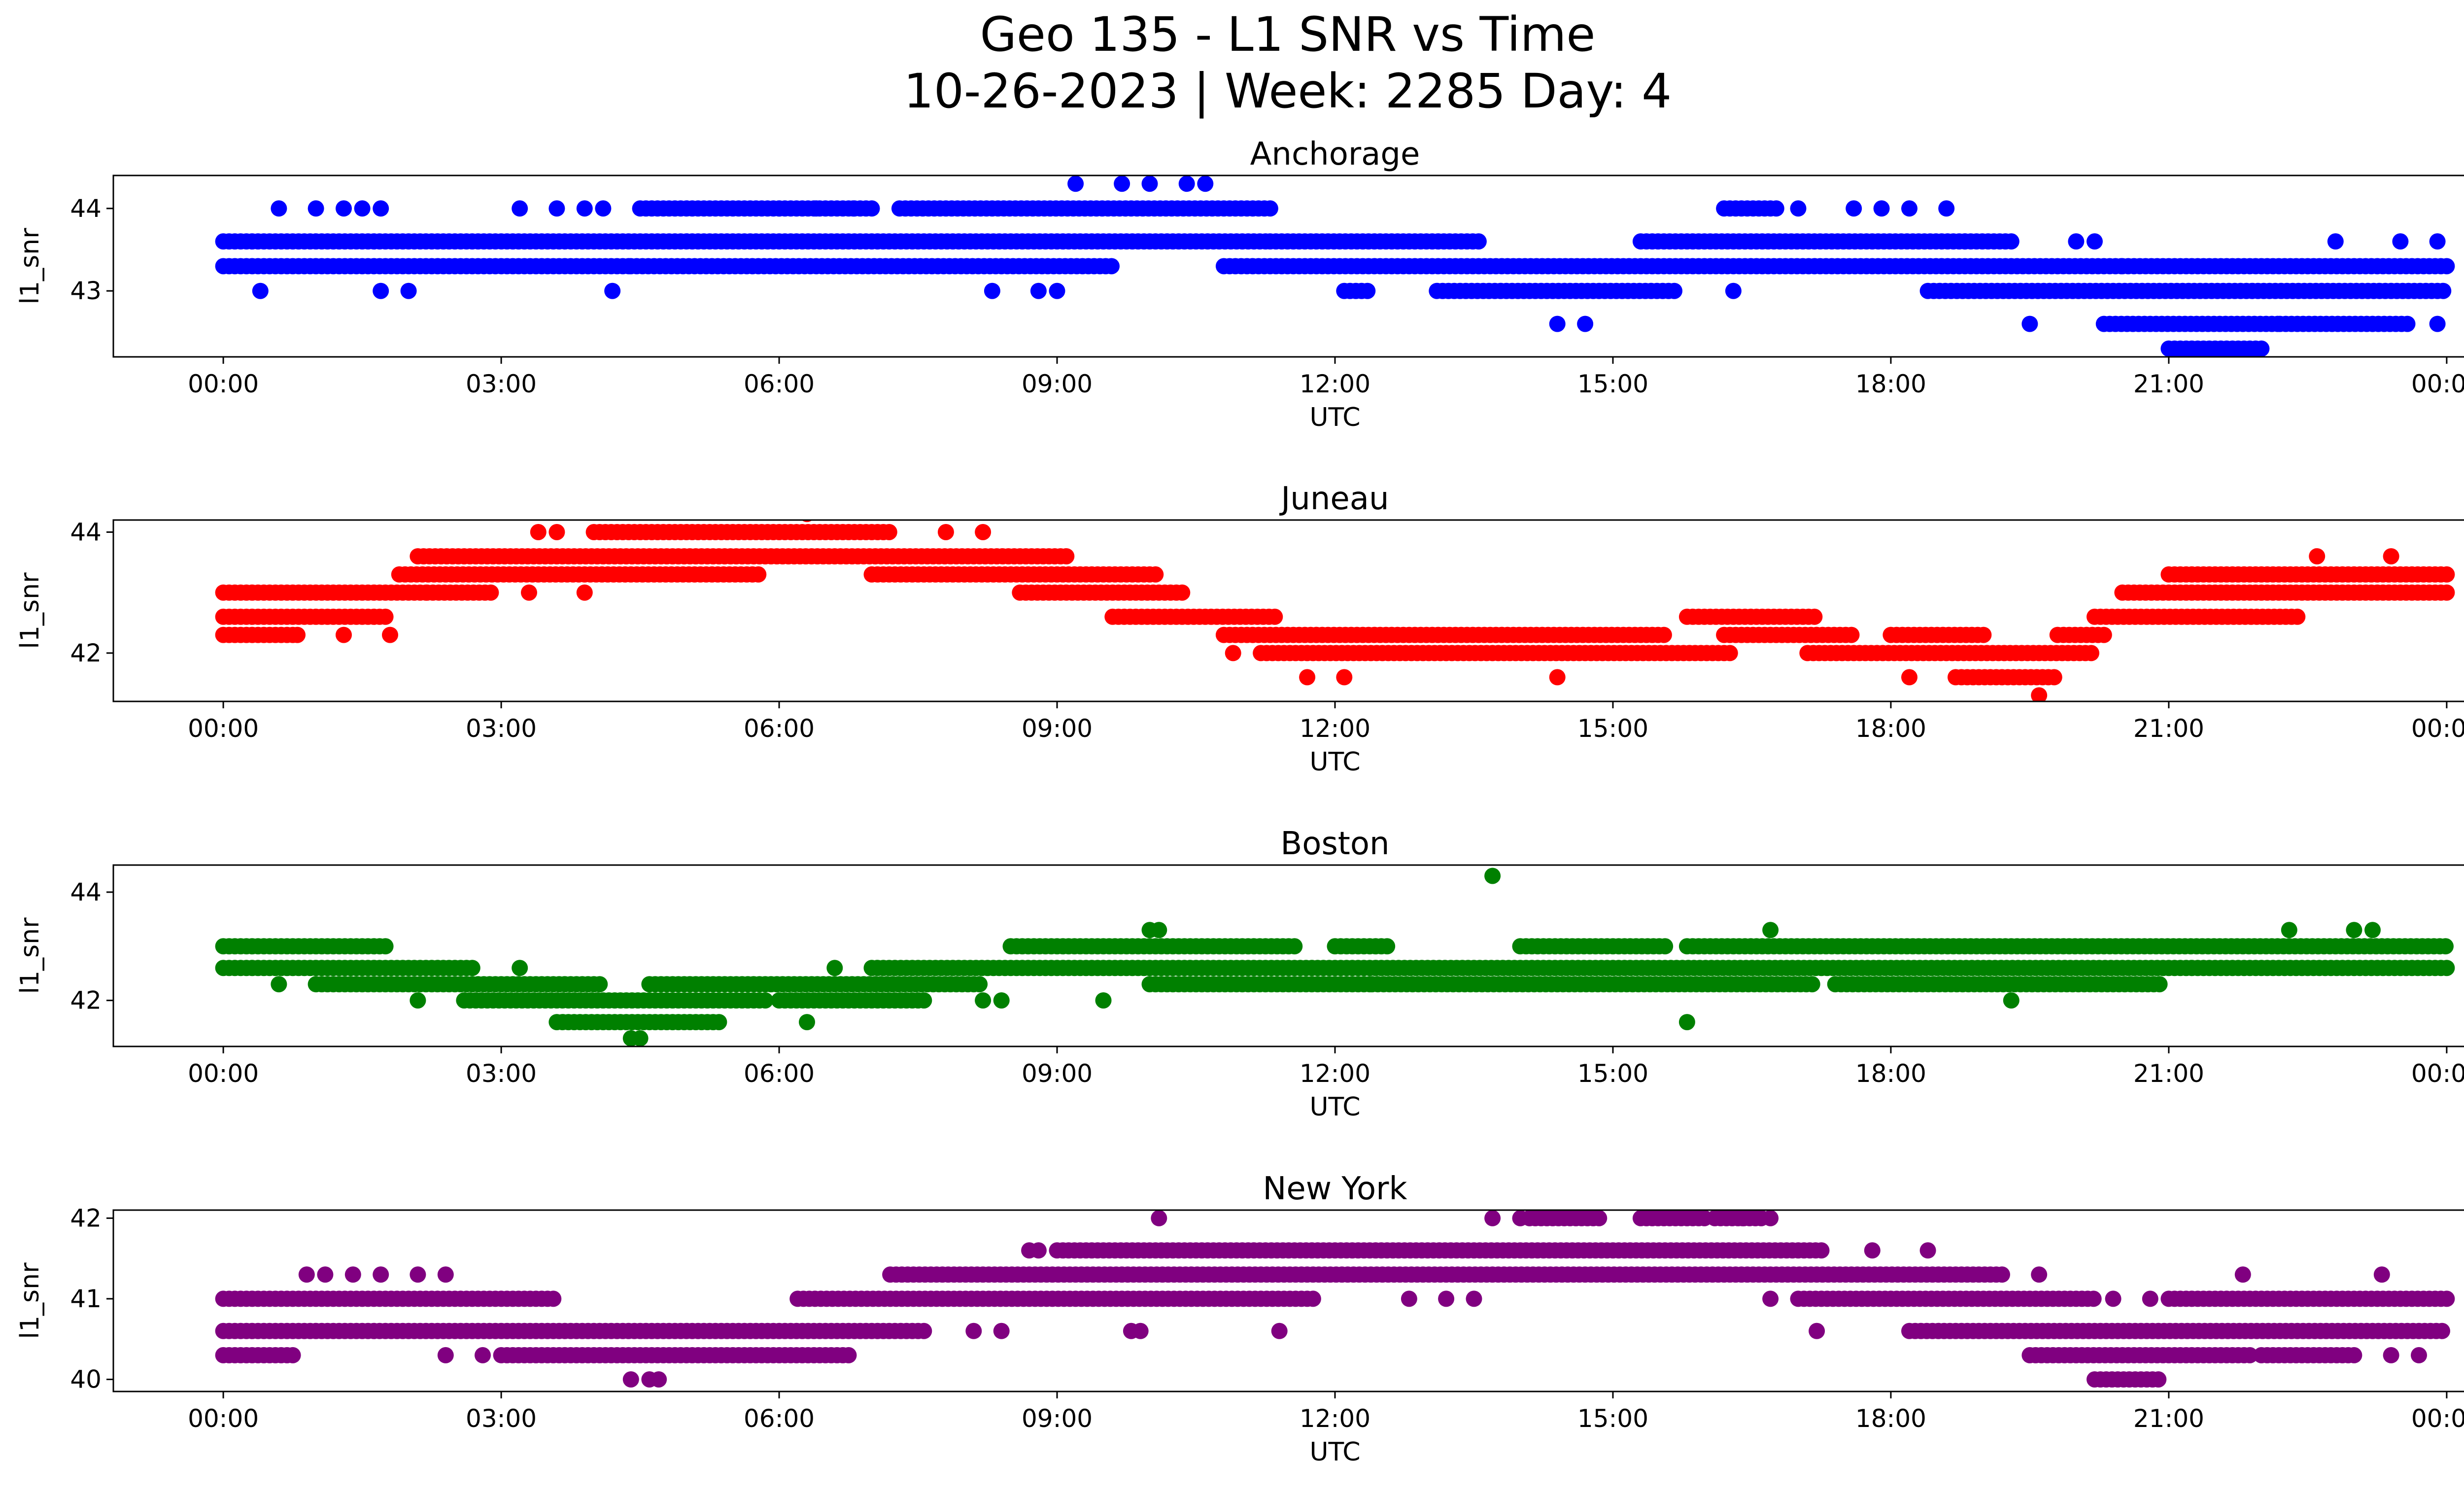 The height and width of the screenshot is (1495, 2464). What do you see at coordinates (1335, 1189) in the screenshot?
I see `subplot-title: New York` at bounding box center [1335, 1189].